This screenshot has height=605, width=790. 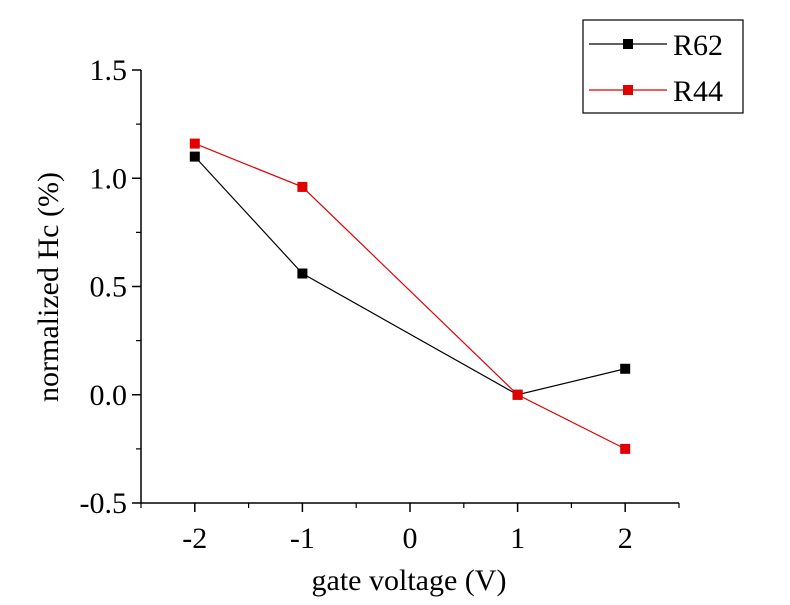 What do you see at coordinates (109, 178) in the screenshot?
I see `y-tick-label: 1.0` at bounding box center [109, 178].